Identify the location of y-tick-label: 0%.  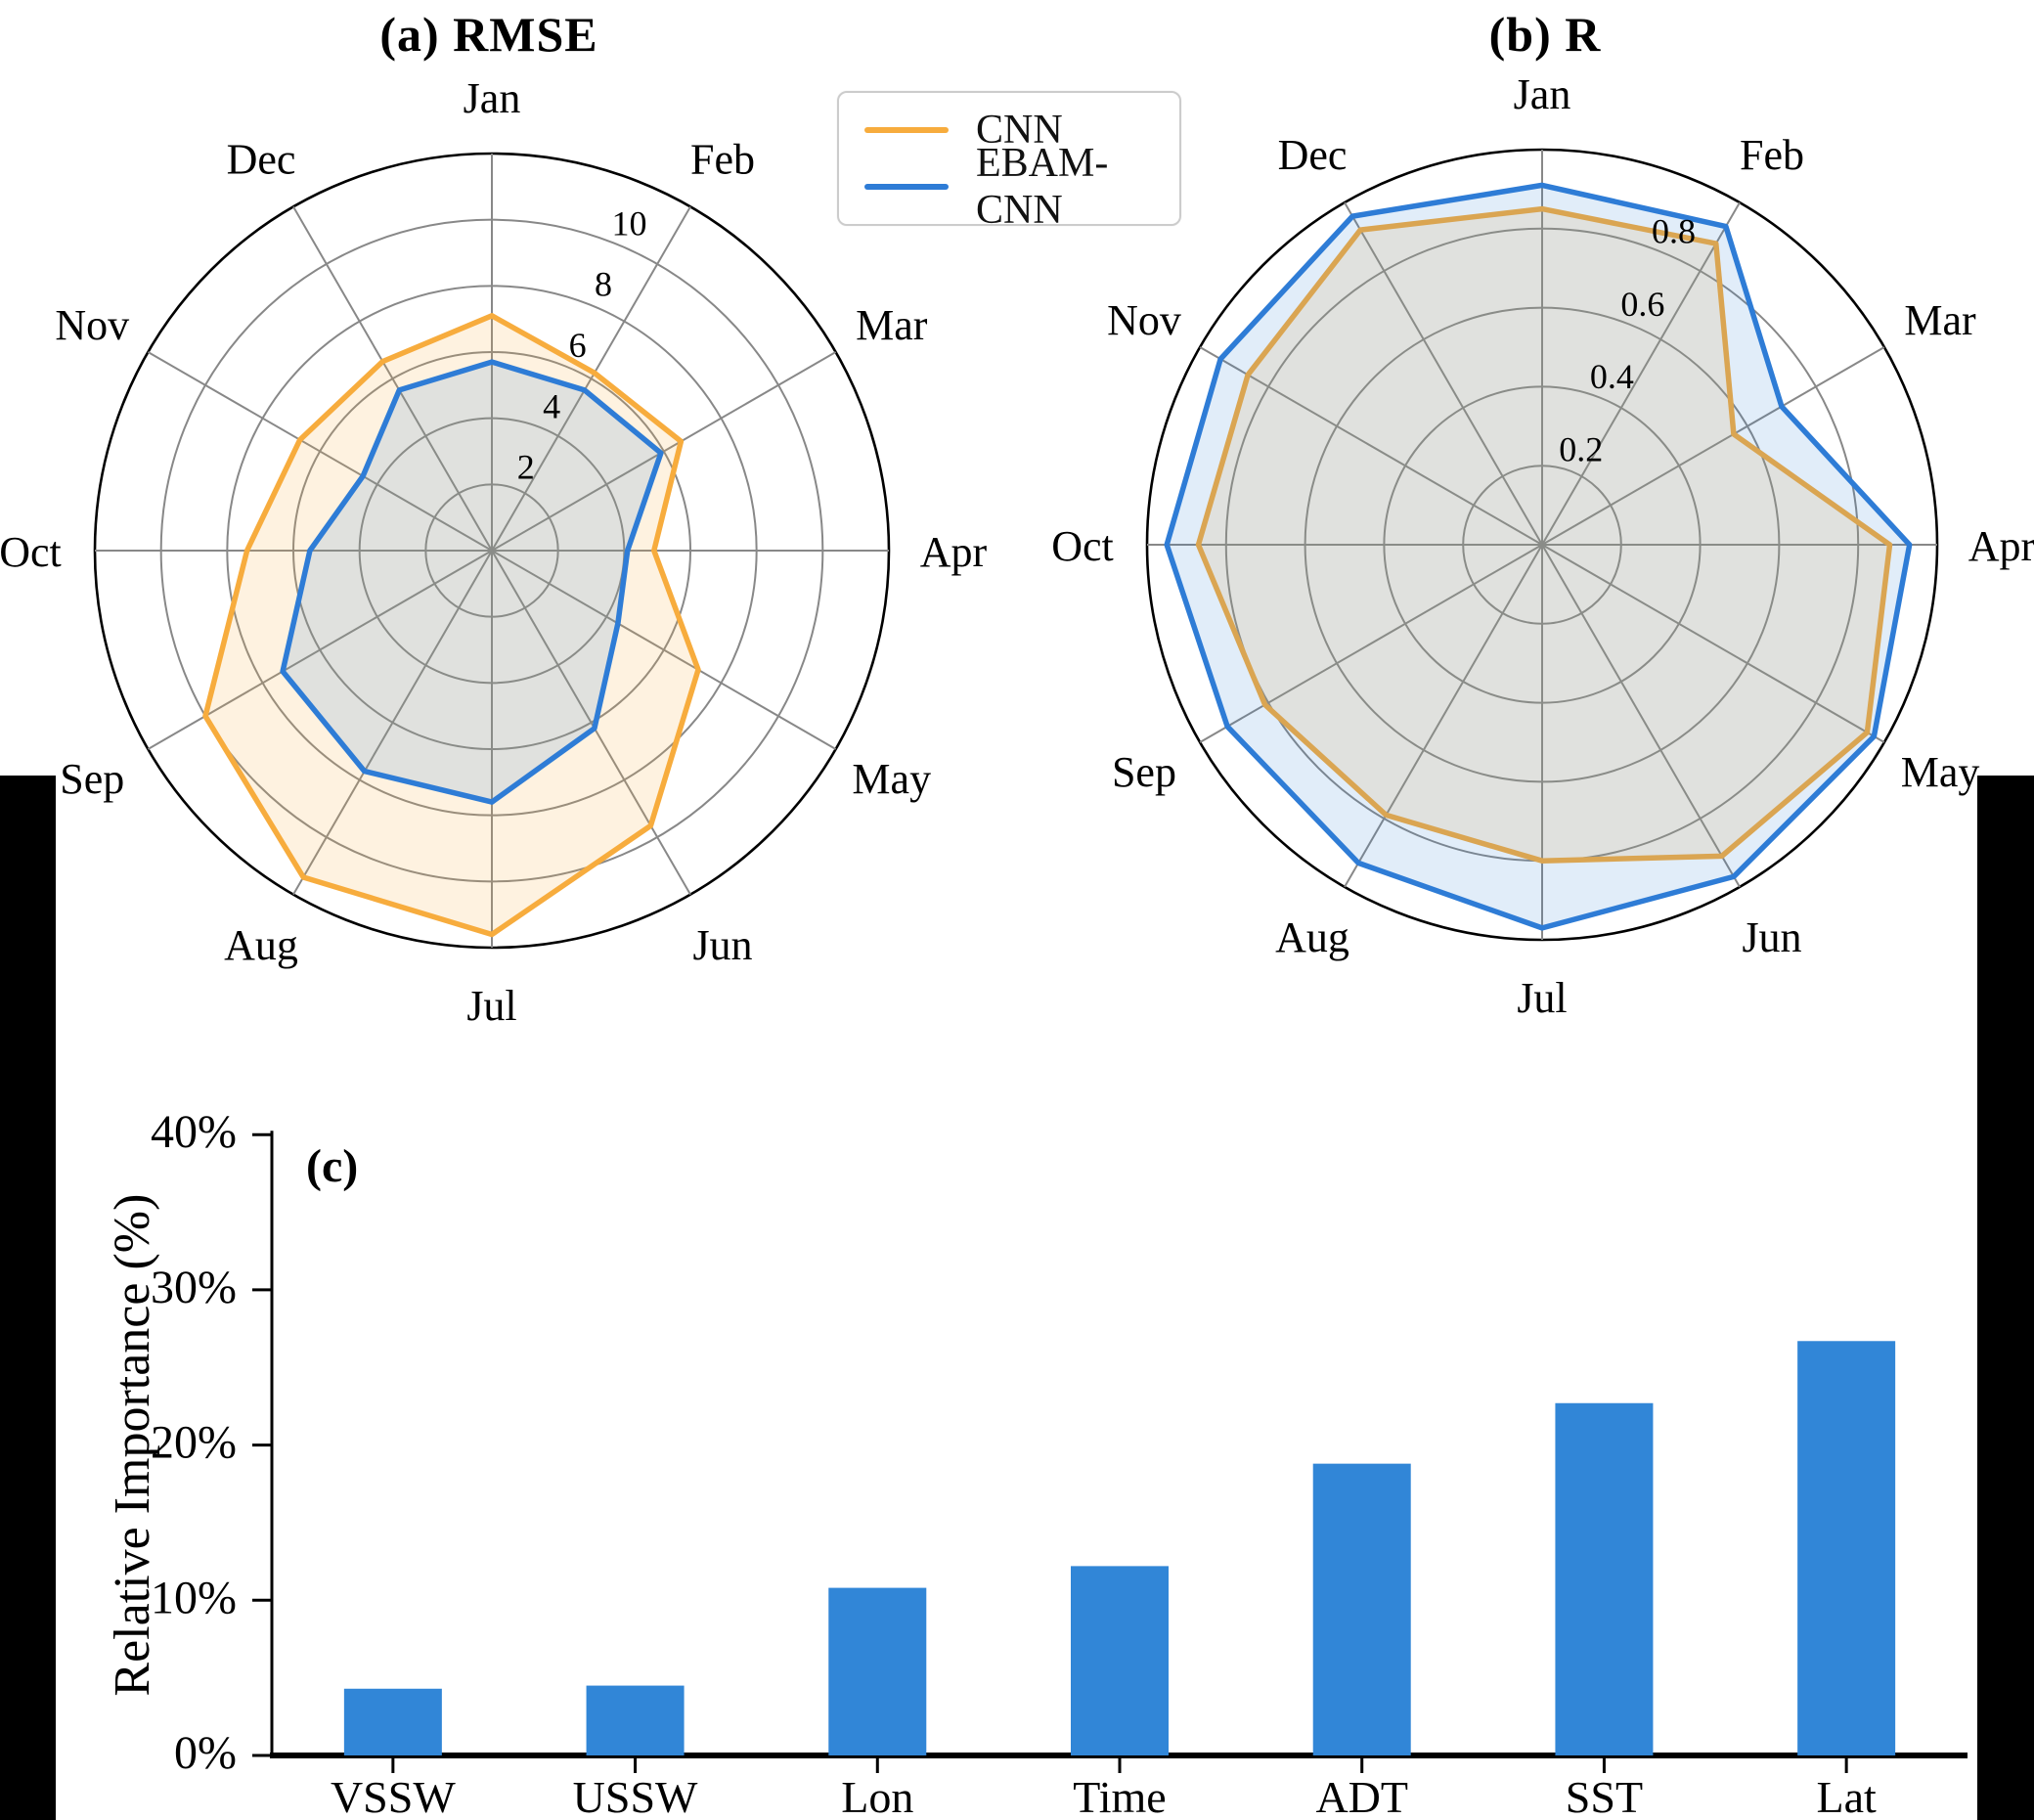
(205, 1753).